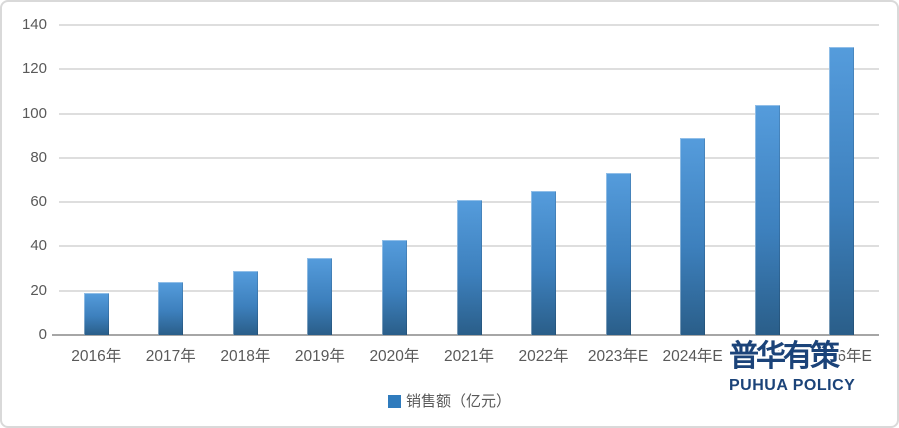 This screenshot has width=899, height=428. I want to click on bar-2017年, so click(171, 308).